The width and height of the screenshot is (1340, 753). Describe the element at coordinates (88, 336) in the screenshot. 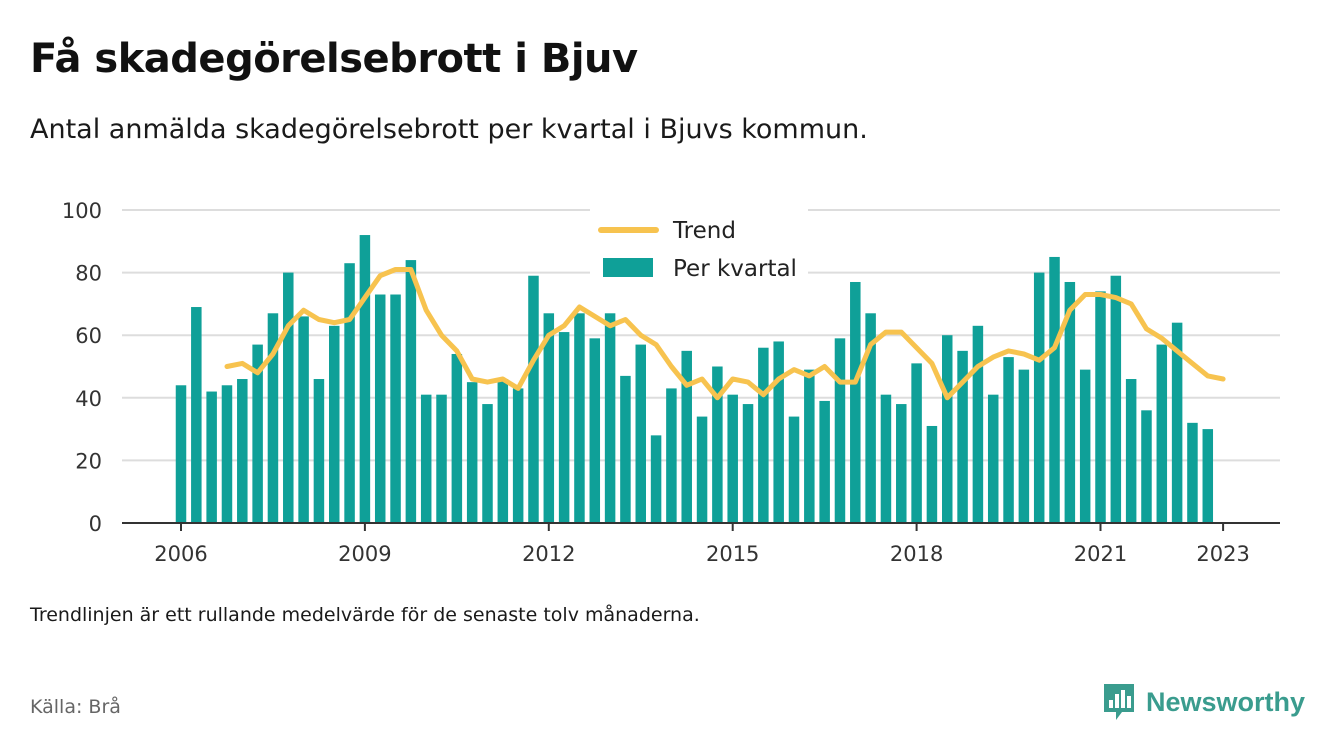

I see `y-tick-label: 60` at that location.